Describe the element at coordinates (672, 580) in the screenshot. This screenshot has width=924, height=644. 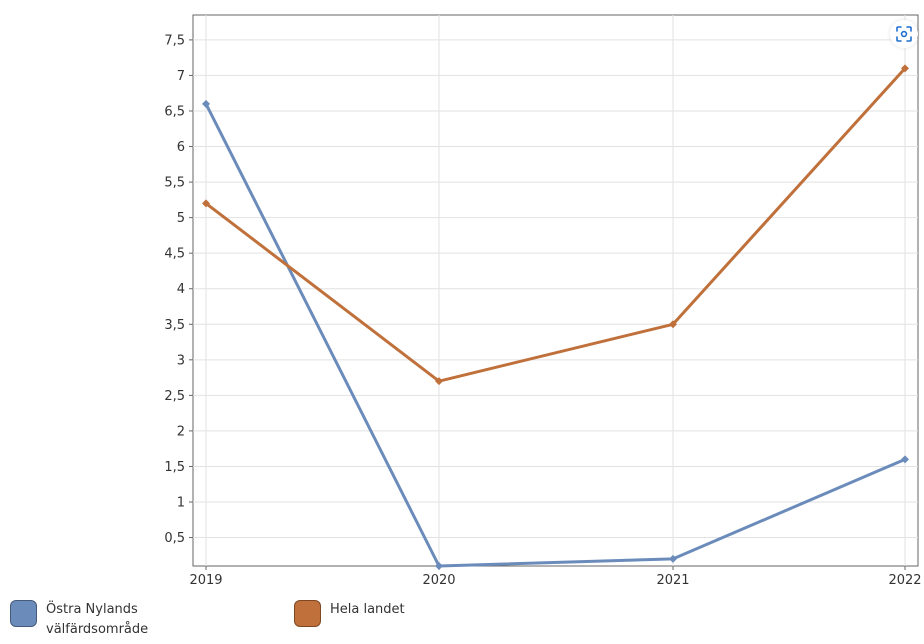
I see `x-tick-label: 2021` at that location.